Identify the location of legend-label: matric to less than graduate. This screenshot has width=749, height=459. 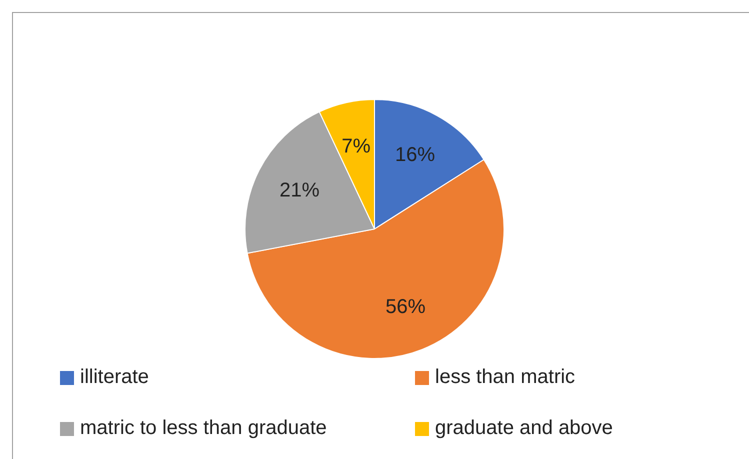
(203, 428).